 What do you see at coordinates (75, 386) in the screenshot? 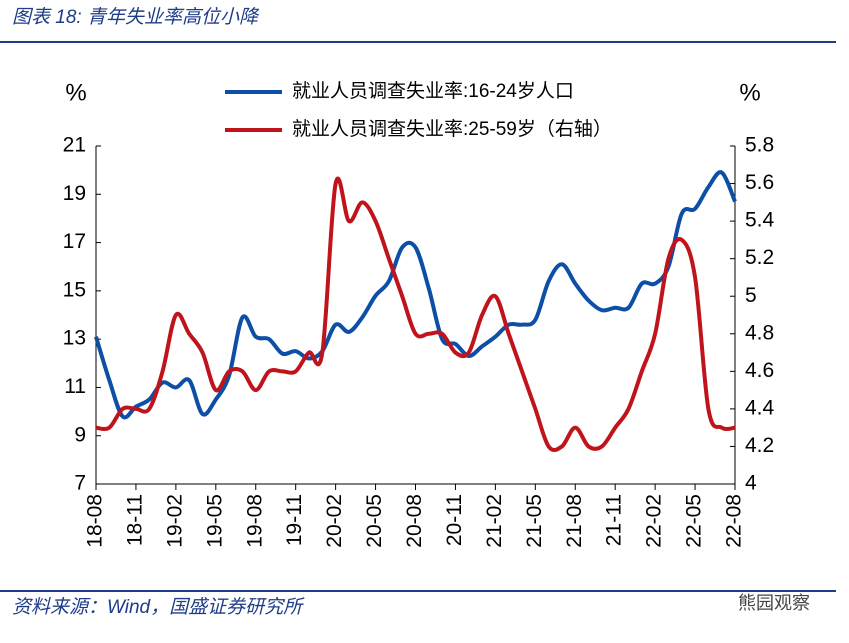
I see `y-tick-label: 11` at bounding box center [75, 386].